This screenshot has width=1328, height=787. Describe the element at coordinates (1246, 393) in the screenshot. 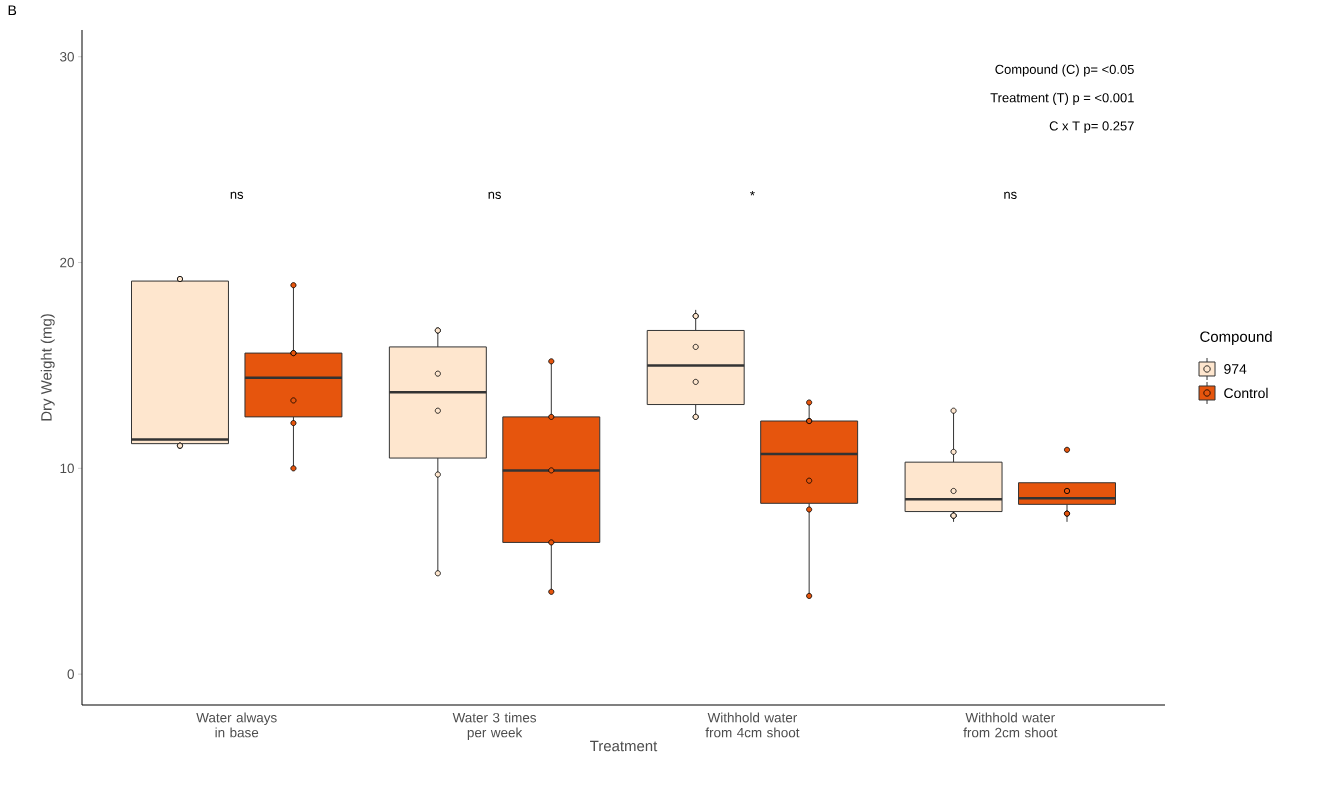

I see `legend-label: Control` at that location.